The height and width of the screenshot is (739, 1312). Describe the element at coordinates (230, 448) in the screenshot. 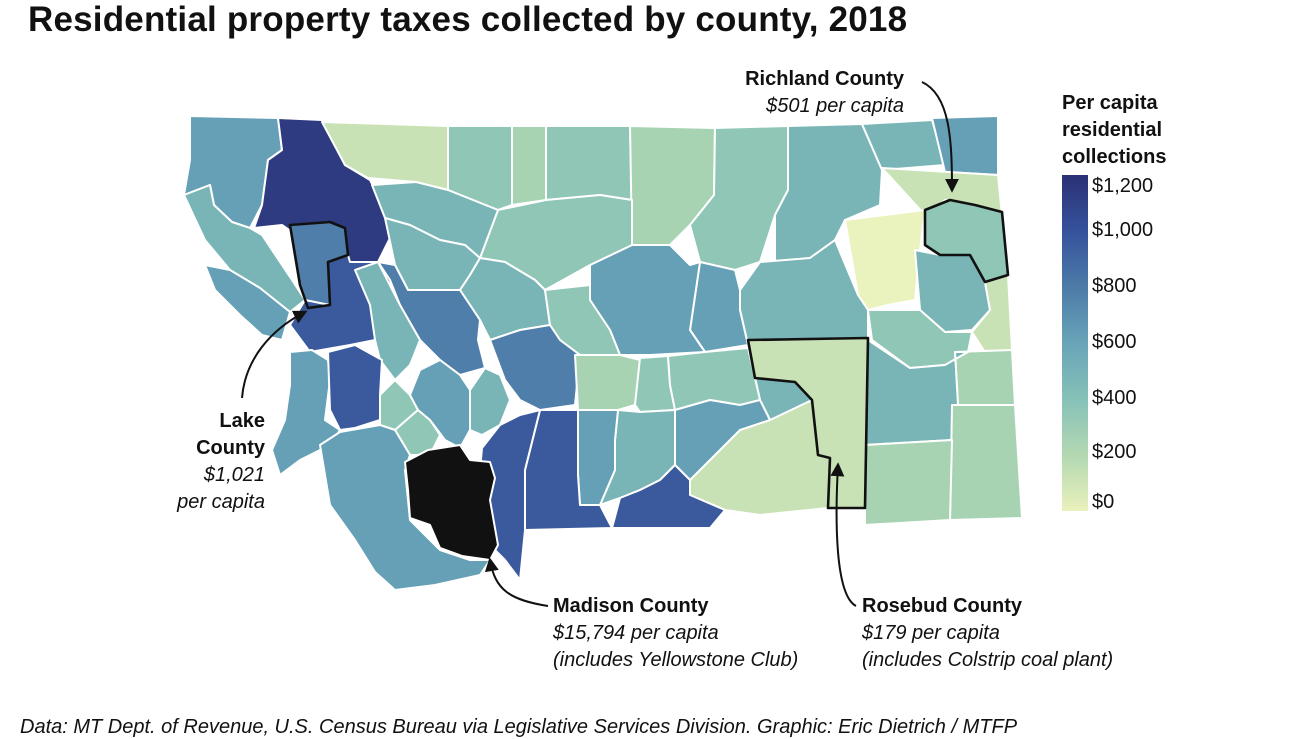

I see `lake-name-line2: County` at that location.